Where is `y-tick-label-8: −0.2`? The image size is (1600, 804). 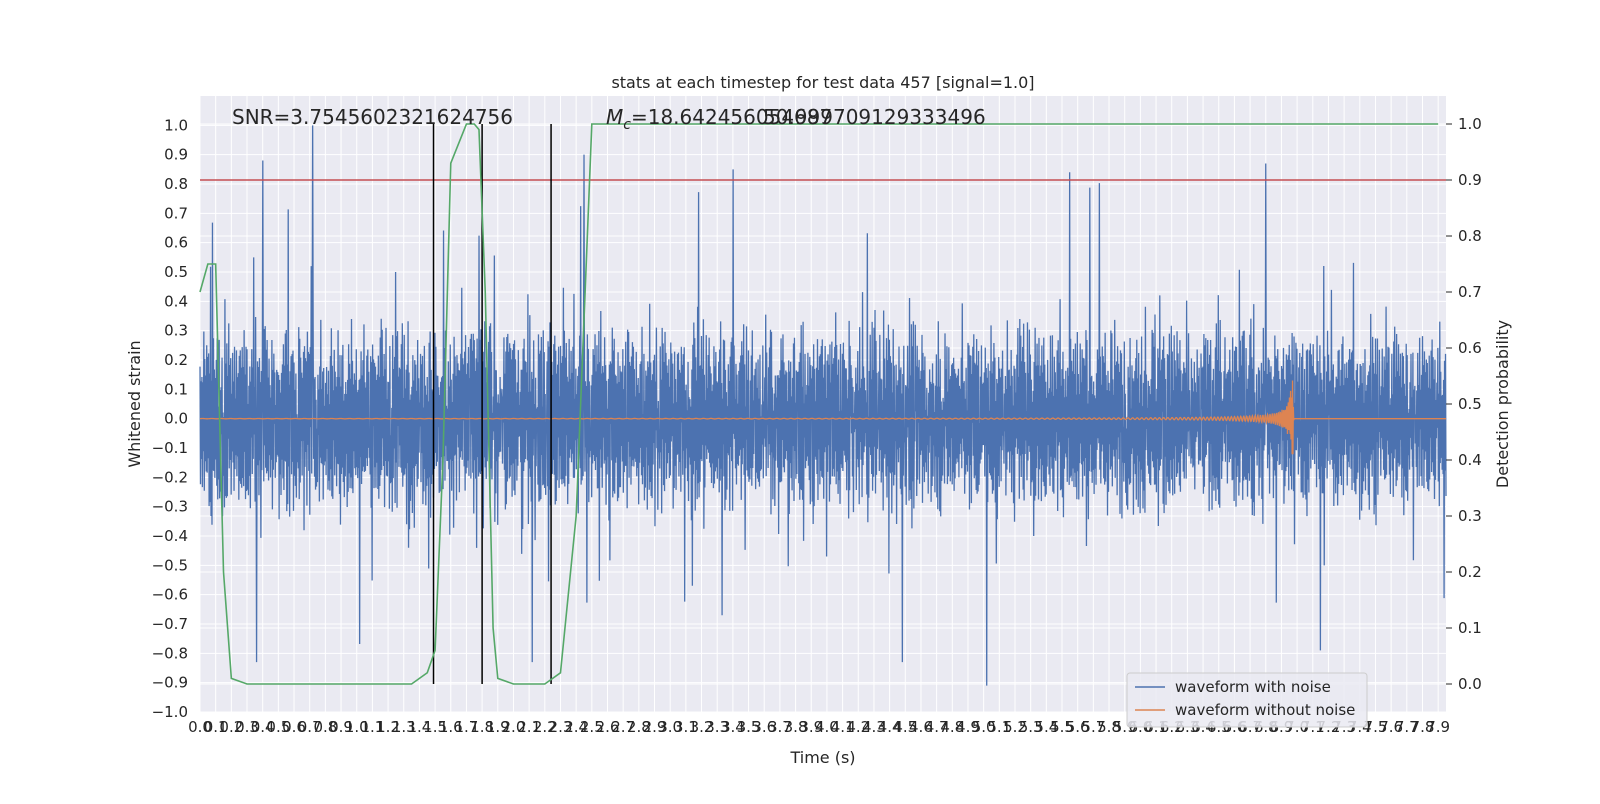
y-tick-label-8: −0.2 is located at coordinates (170, 477).